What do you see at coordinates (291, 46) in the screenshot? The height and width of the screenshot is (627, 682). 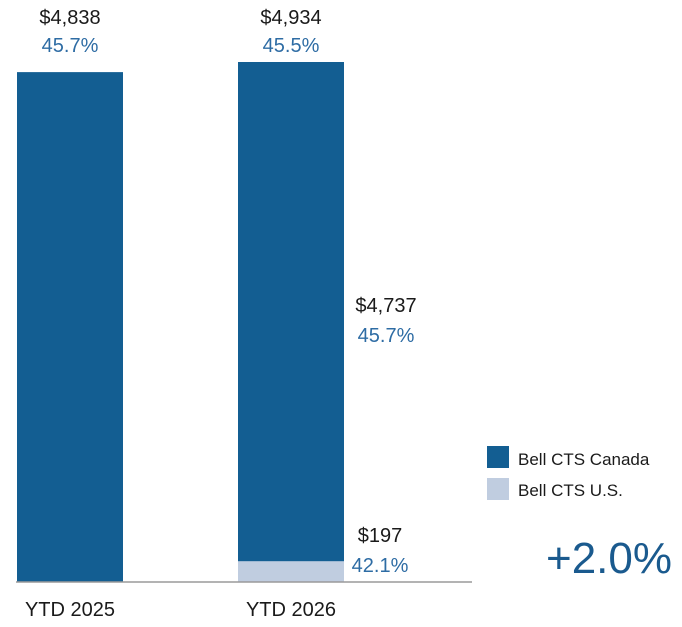 I see `total-pct-label-ytd-2026: 45.5%` at bounding box center [291, 46].